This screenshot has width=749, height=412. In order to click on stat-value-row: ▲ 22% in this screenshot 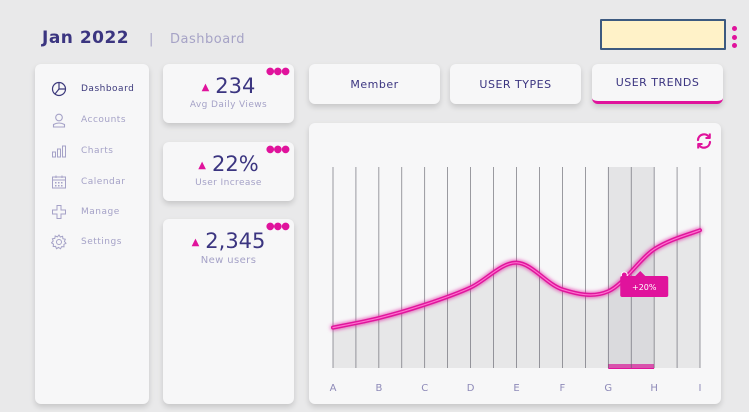, I will do `click(228, 164)`.